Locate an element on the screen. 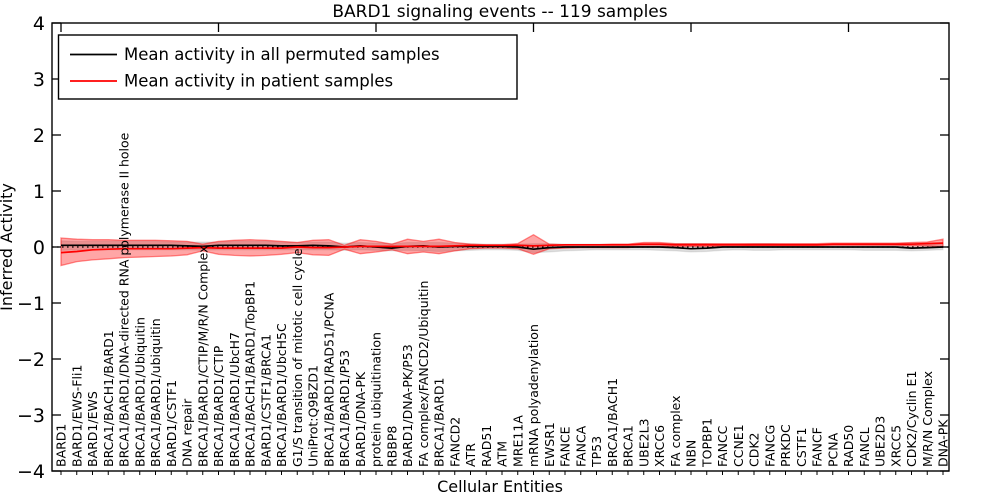 Image resolution: width=1000 pixels, height=504 pixels. x-tick-label: BARD1 is located at coordinates (61, 445).